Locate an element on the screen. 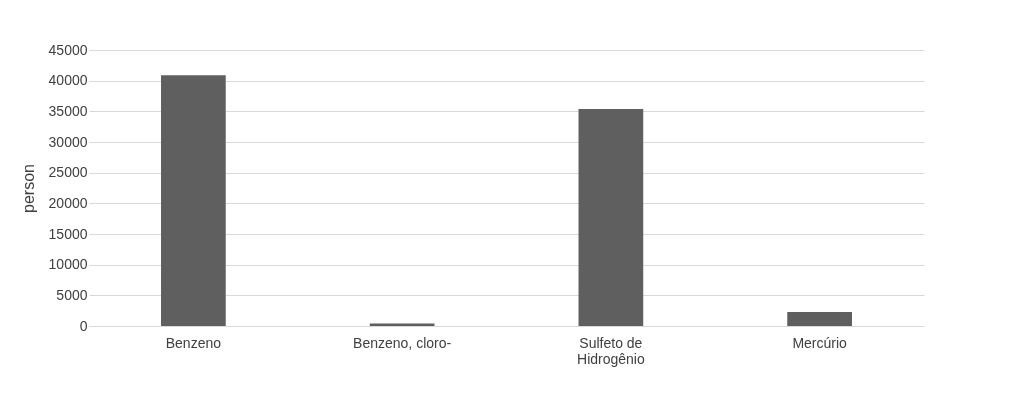 The image size is (1019, 401). y-axis-title: person is located at coordinates (28, 188).